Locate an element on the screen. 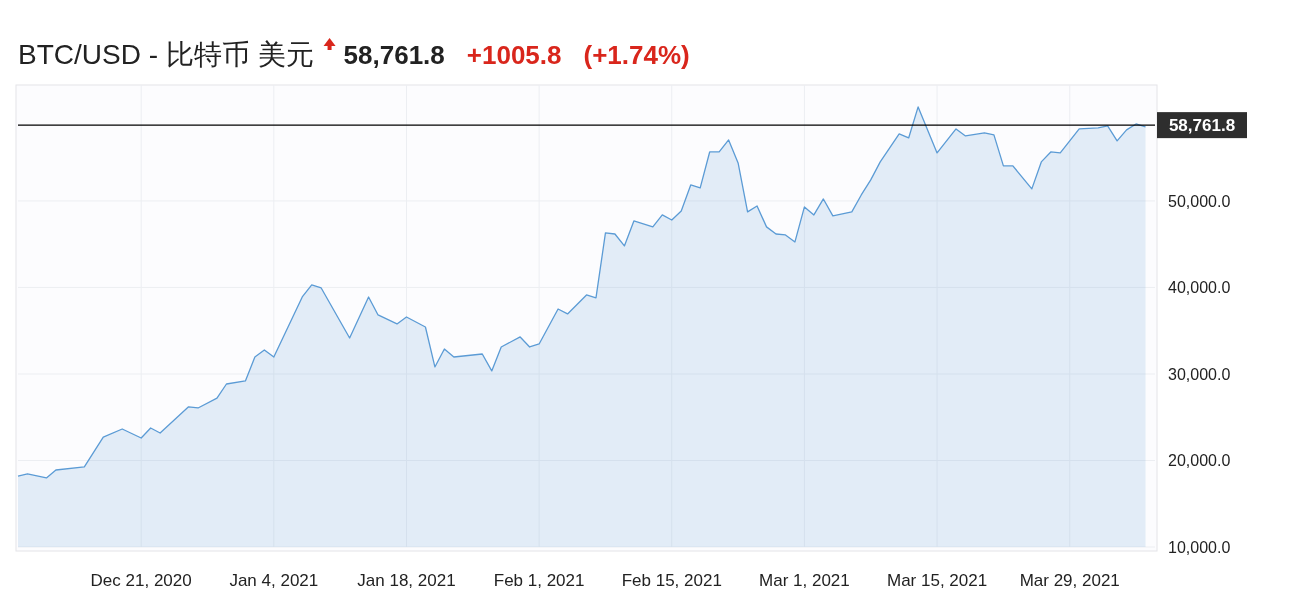 This screenshot has height=592, width=1294. x-tick-label: Mar 1, 2021 is located at coordinates (804, 580).